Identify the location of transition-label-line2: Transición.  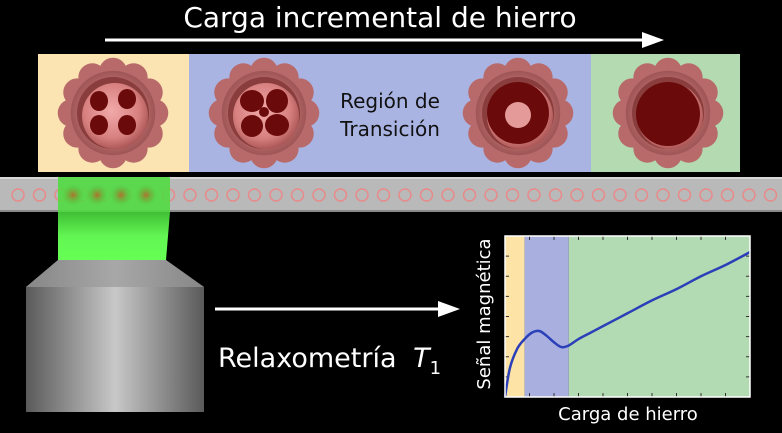
(389, 129).